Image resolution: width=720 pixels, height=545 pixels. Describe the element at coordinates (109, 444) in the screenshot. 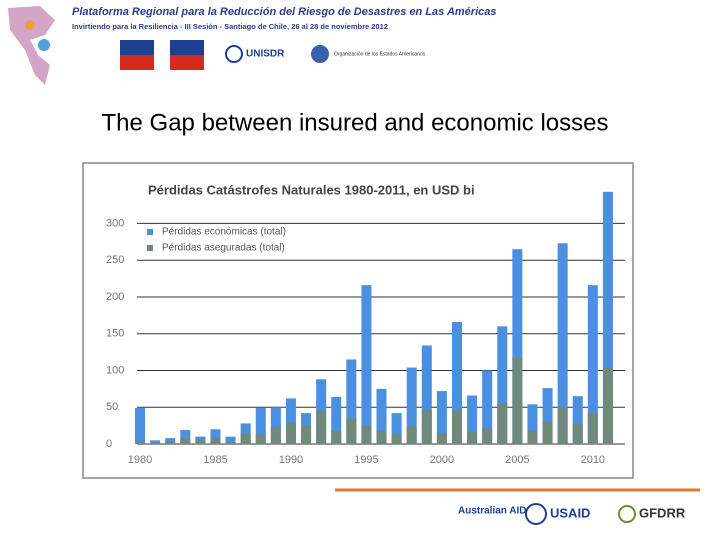

I see `y-tick-label: 0` at that location.